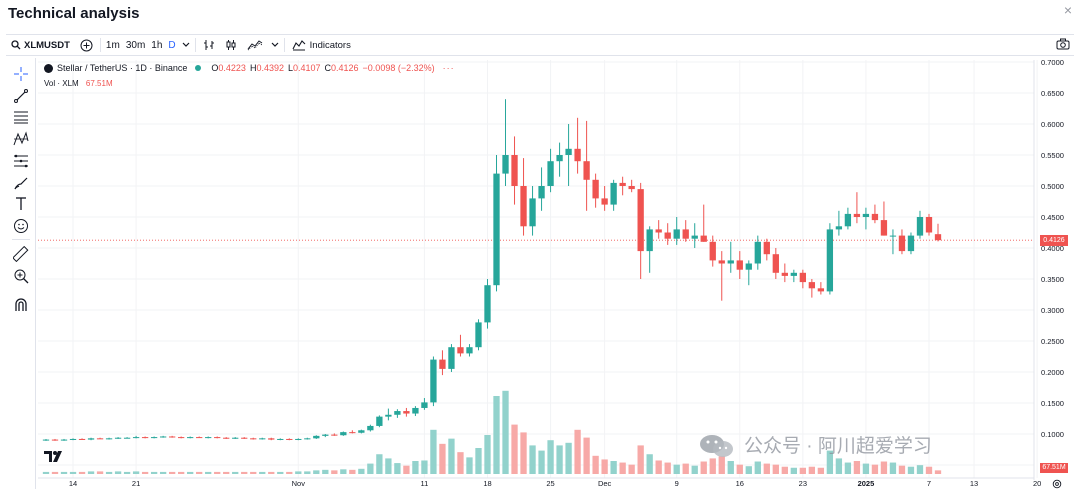  What do you see at coordinates (929, 483) in the screenshot?
I see `time-tick-label: 7` at bounding box center [929, 483].